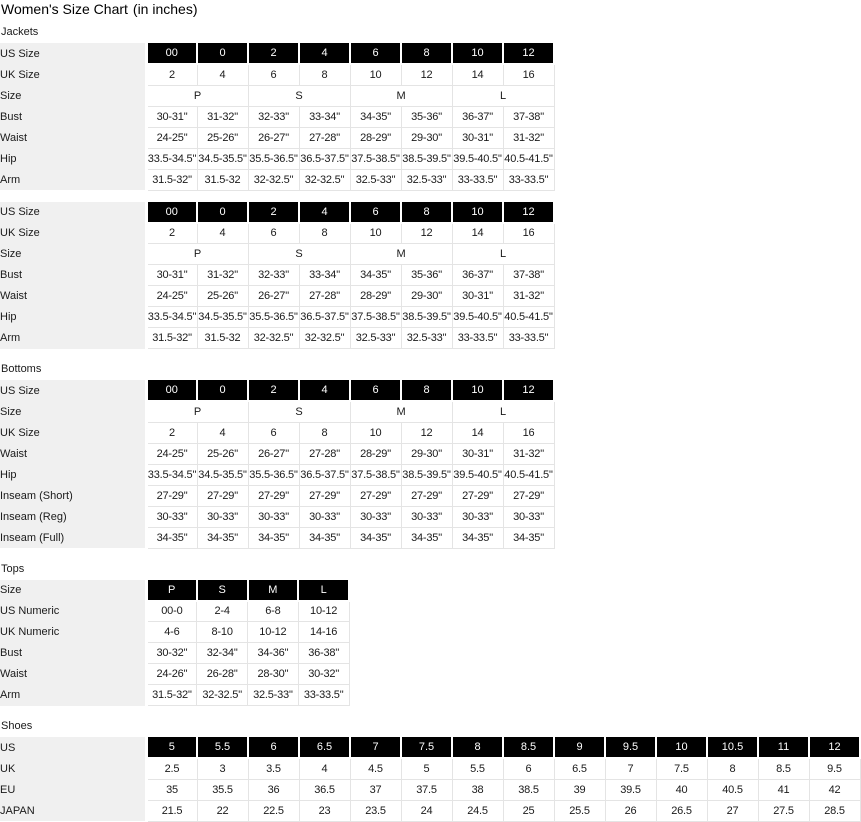 The image size is (861, 822). What do you see at coordinates (528, 789) in the screenshot?
I see `data-cell: 38.5` at bounding box center [528, 789].